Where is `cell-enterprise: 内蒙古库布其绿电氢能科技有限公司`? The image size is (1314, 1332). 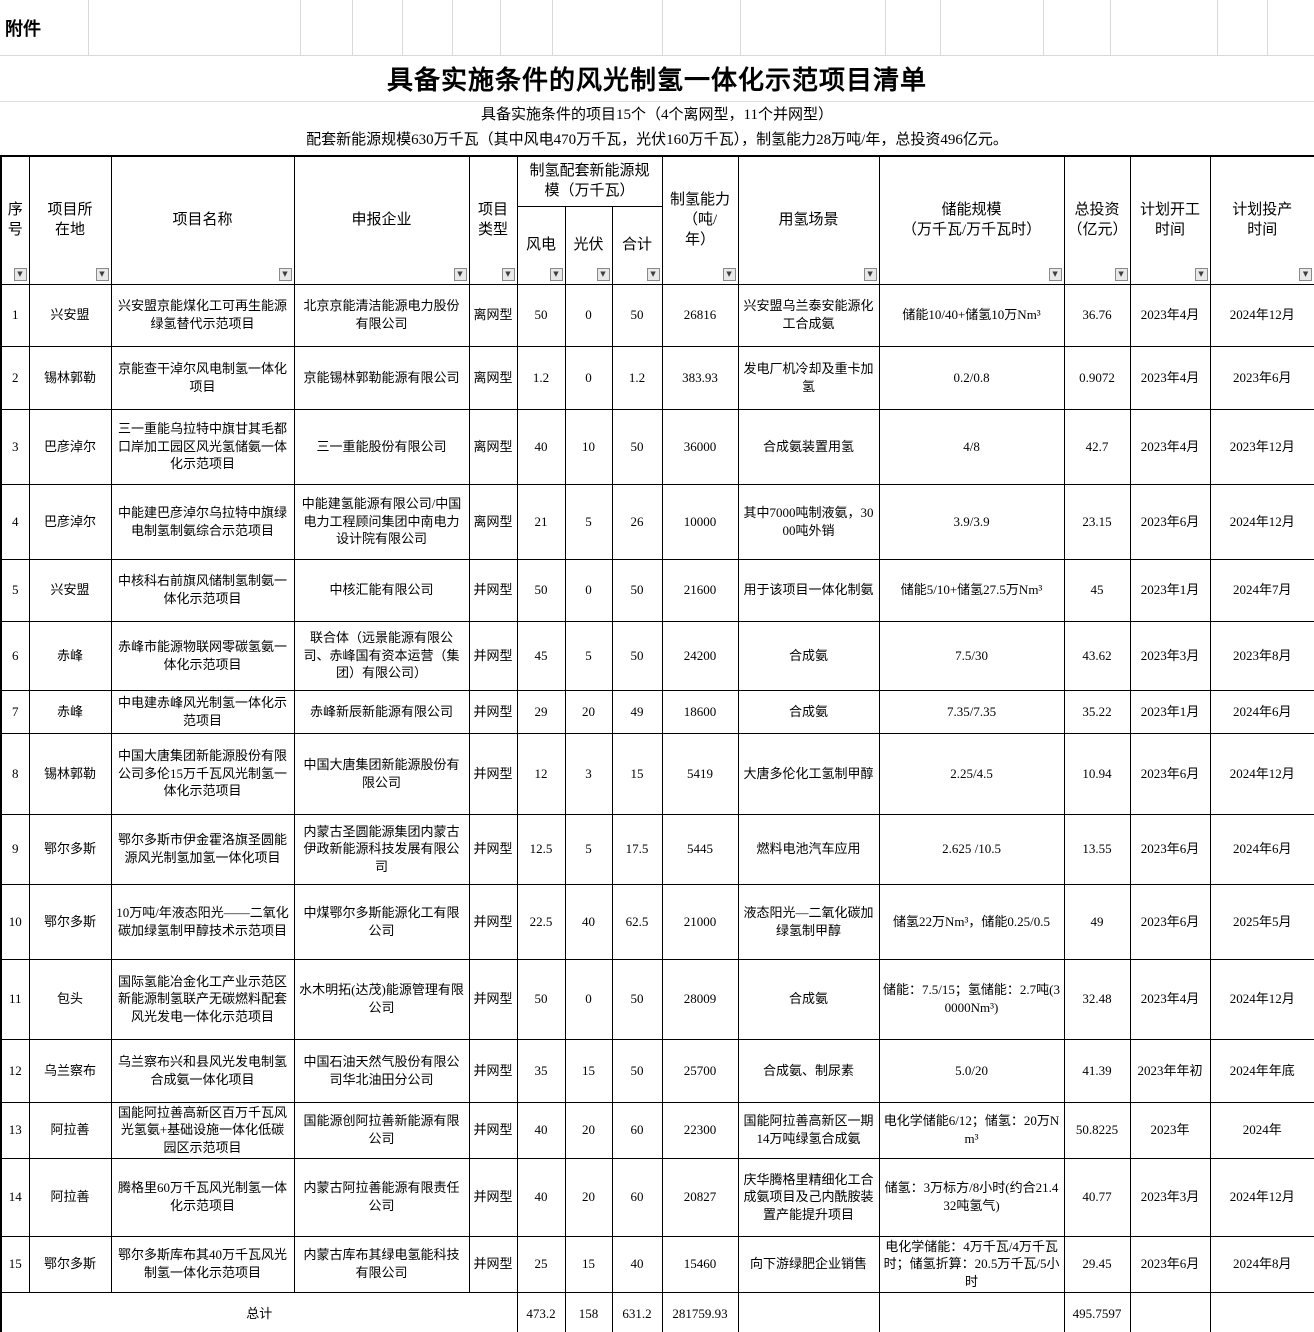
cell-enterprise: 内蒙古库布其绿电氢能科技有限公司 is located at coordinates (381, 1264).